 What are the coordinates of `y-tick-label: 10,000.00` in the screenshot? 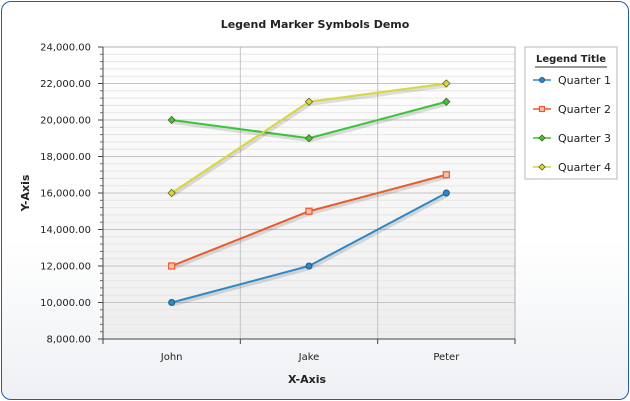 It's located at (65, 303).